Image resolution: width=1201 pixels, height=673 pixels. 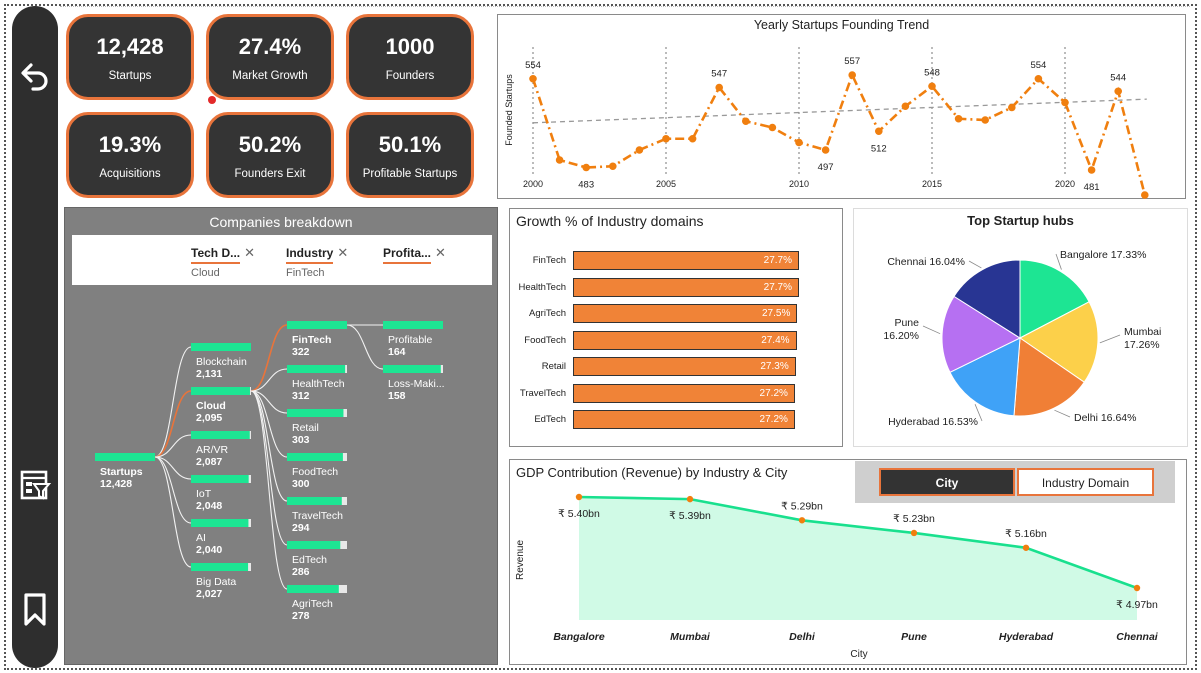 I want to click on growth-bar: 27.4%, so click(x=685, y=340).